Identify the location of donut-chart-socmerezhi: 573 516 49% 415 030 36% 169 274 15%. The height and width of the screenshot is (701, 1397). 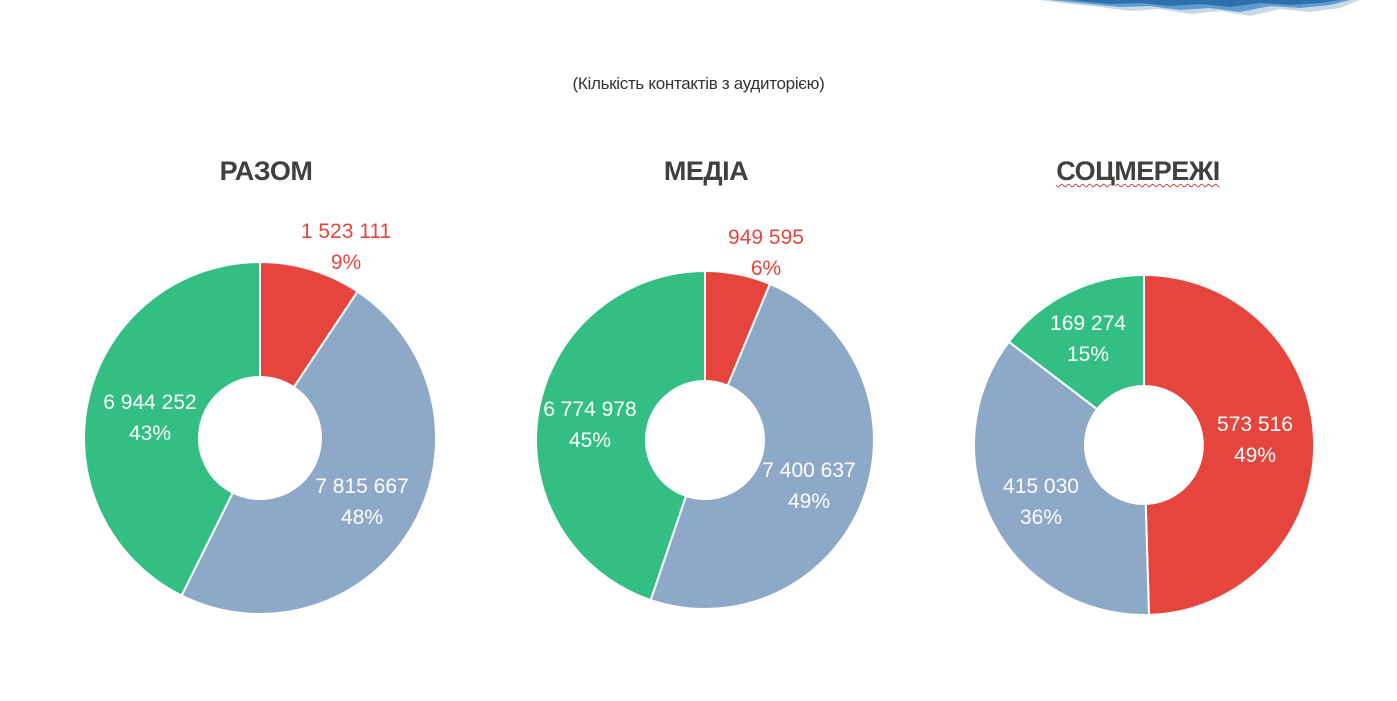
(1144, 444).